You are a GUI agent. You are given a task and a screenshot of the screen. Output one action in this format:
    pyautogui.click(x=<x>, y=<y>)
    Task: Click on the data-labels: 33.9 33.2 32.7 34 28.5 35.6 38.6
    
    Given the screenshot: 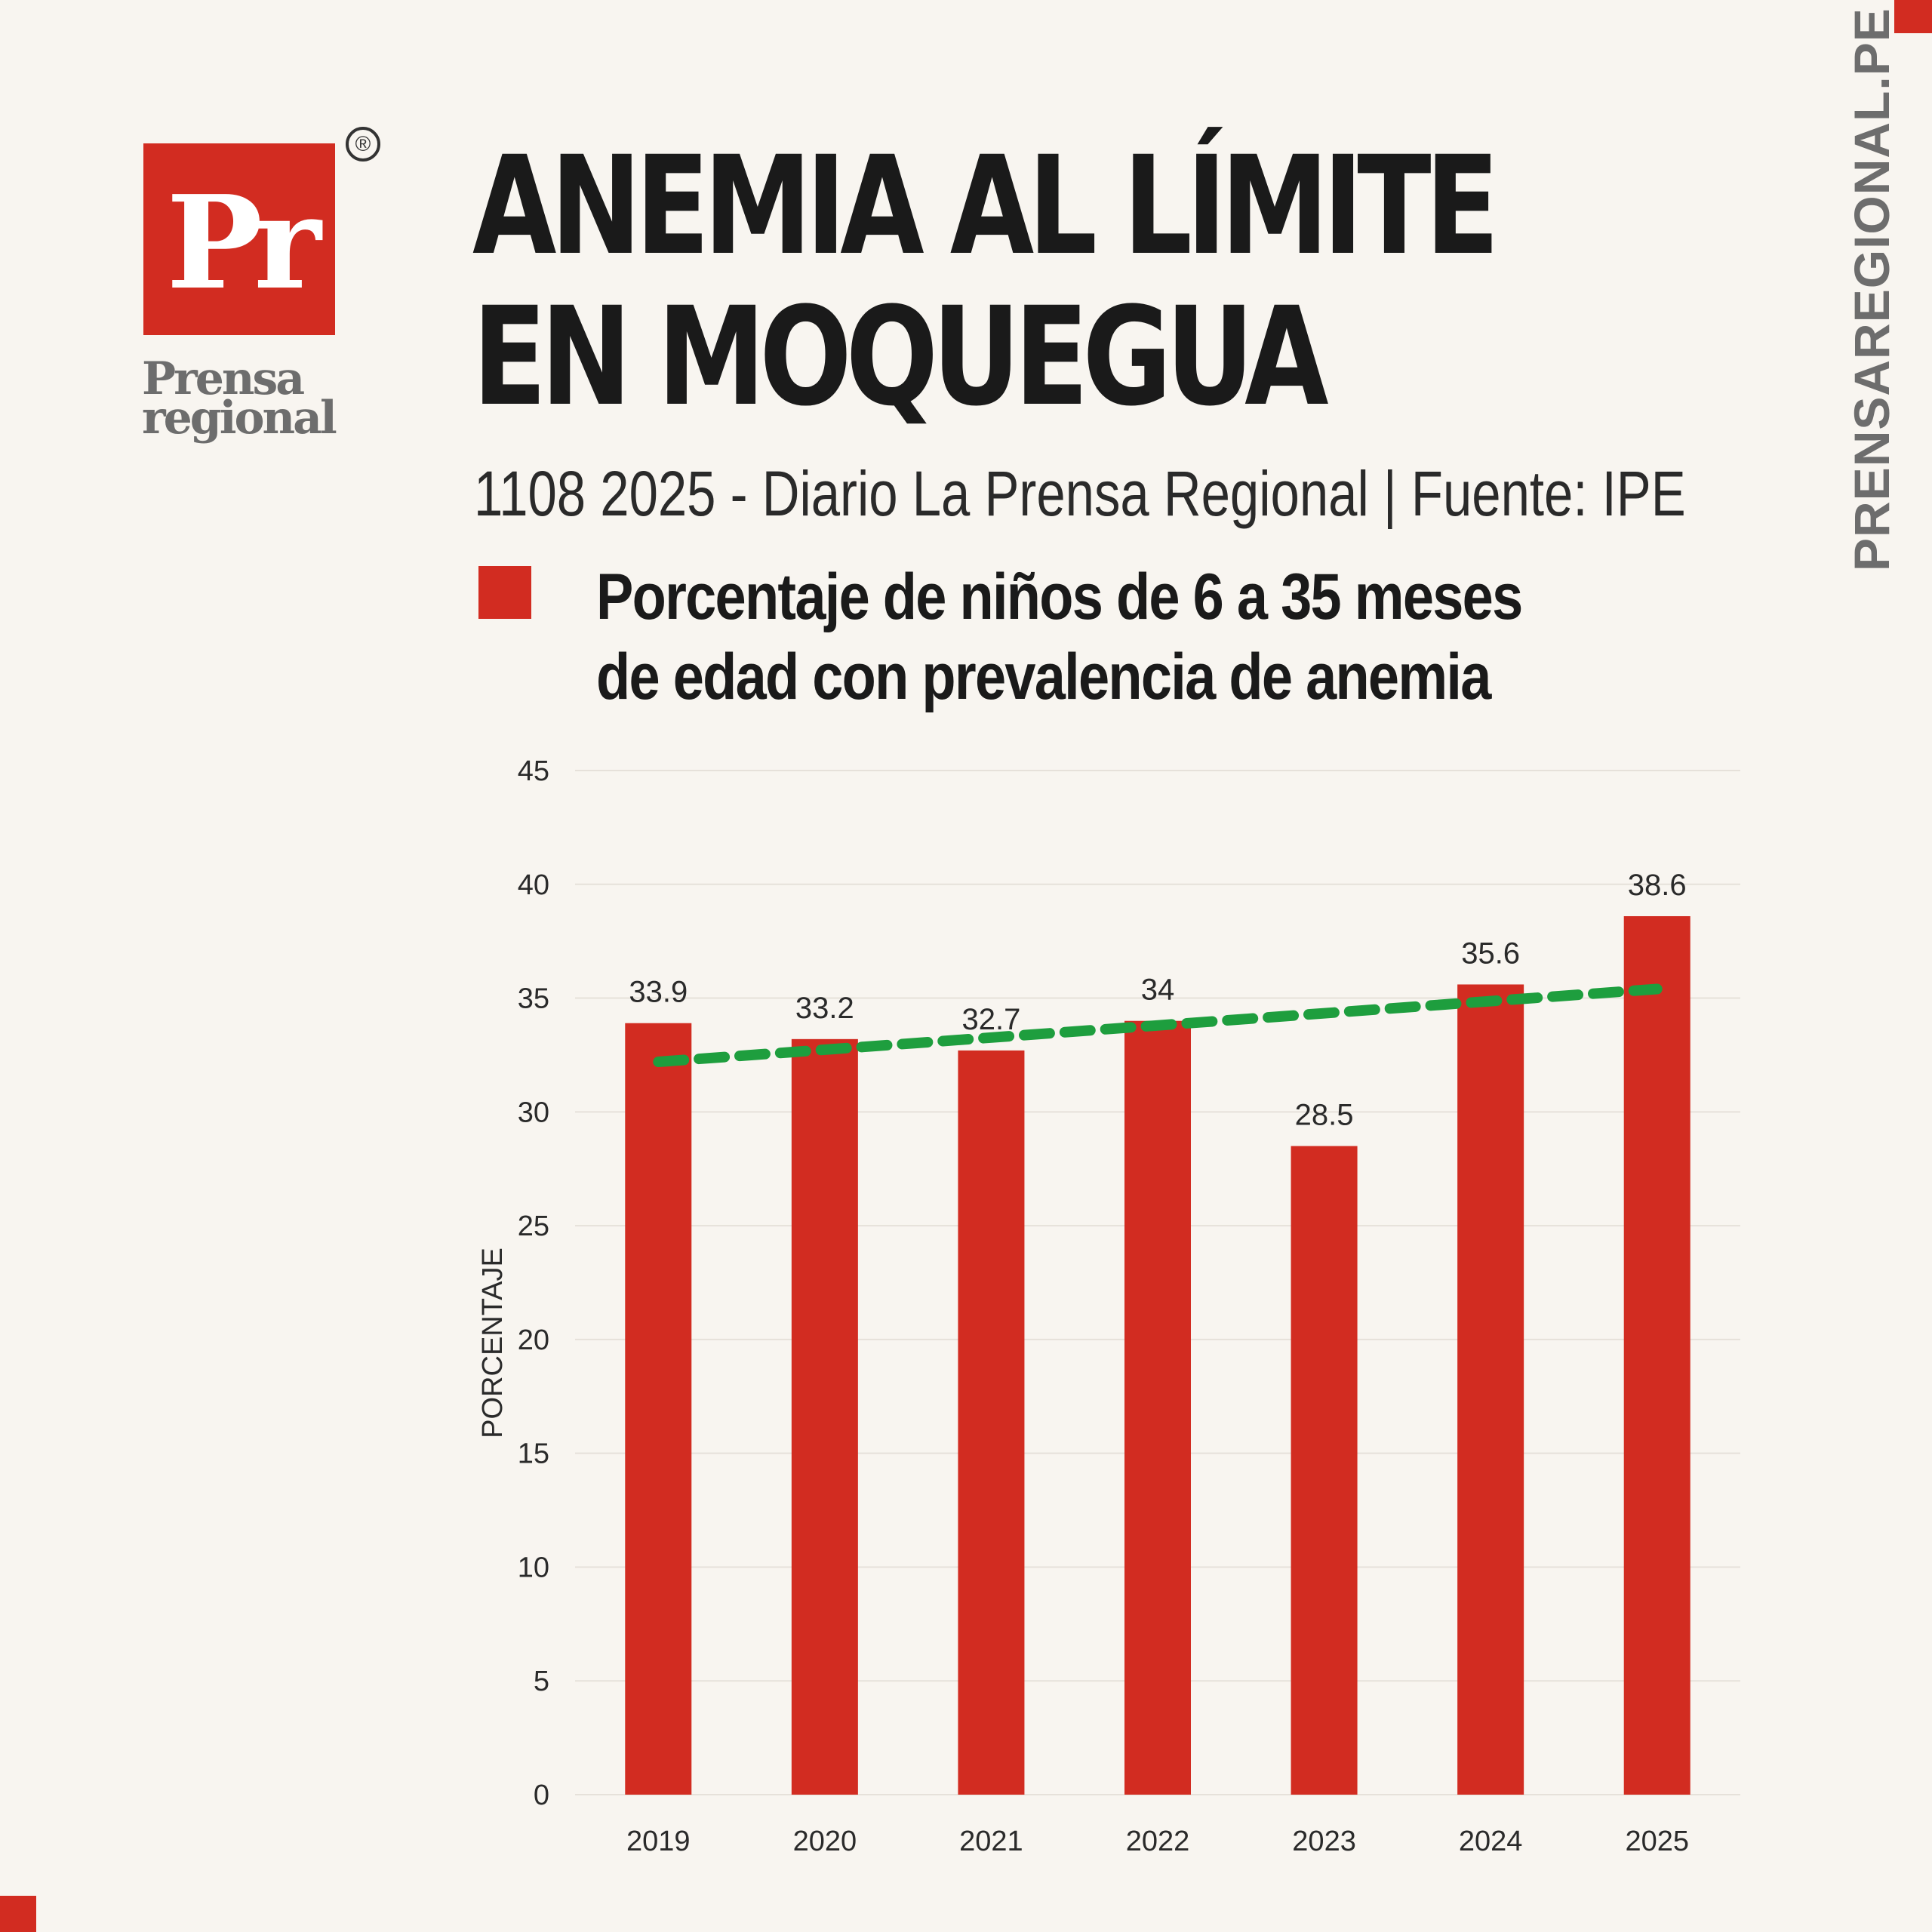 What is the action you would take?
    pyautogui.click(x=1157, y=1000)
    